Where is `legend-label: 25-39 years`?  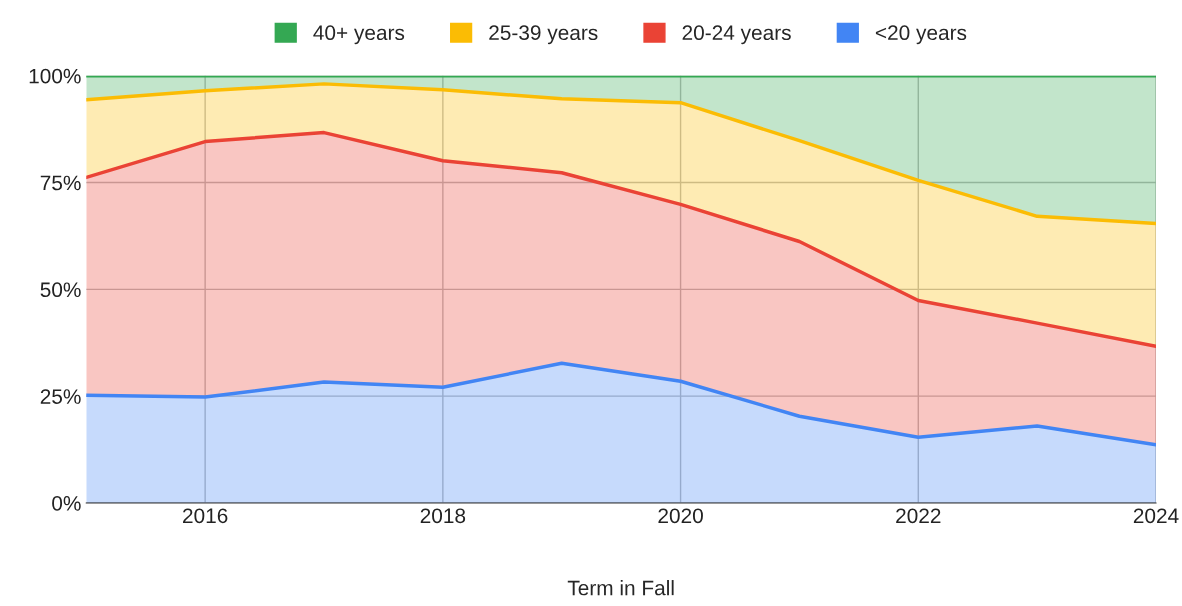 legend-label: 25-39 years is located at coordinates (543, 35).